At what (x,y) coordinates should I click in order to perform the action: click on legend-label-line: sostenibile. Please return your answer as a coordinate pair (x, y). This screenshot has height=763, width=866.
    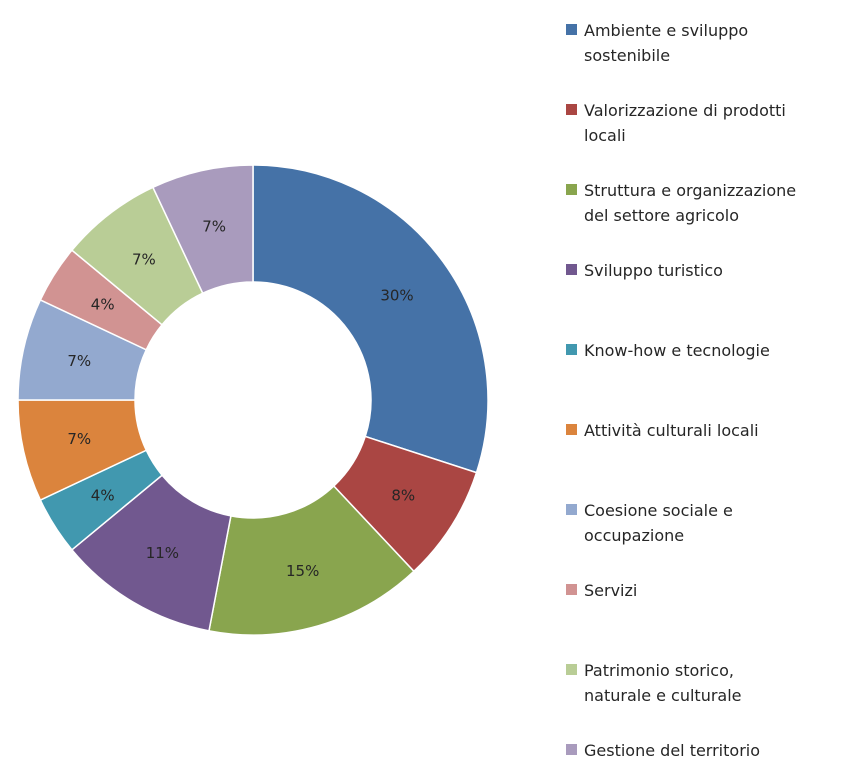
    Looking at the image, I should click on (627, 55).